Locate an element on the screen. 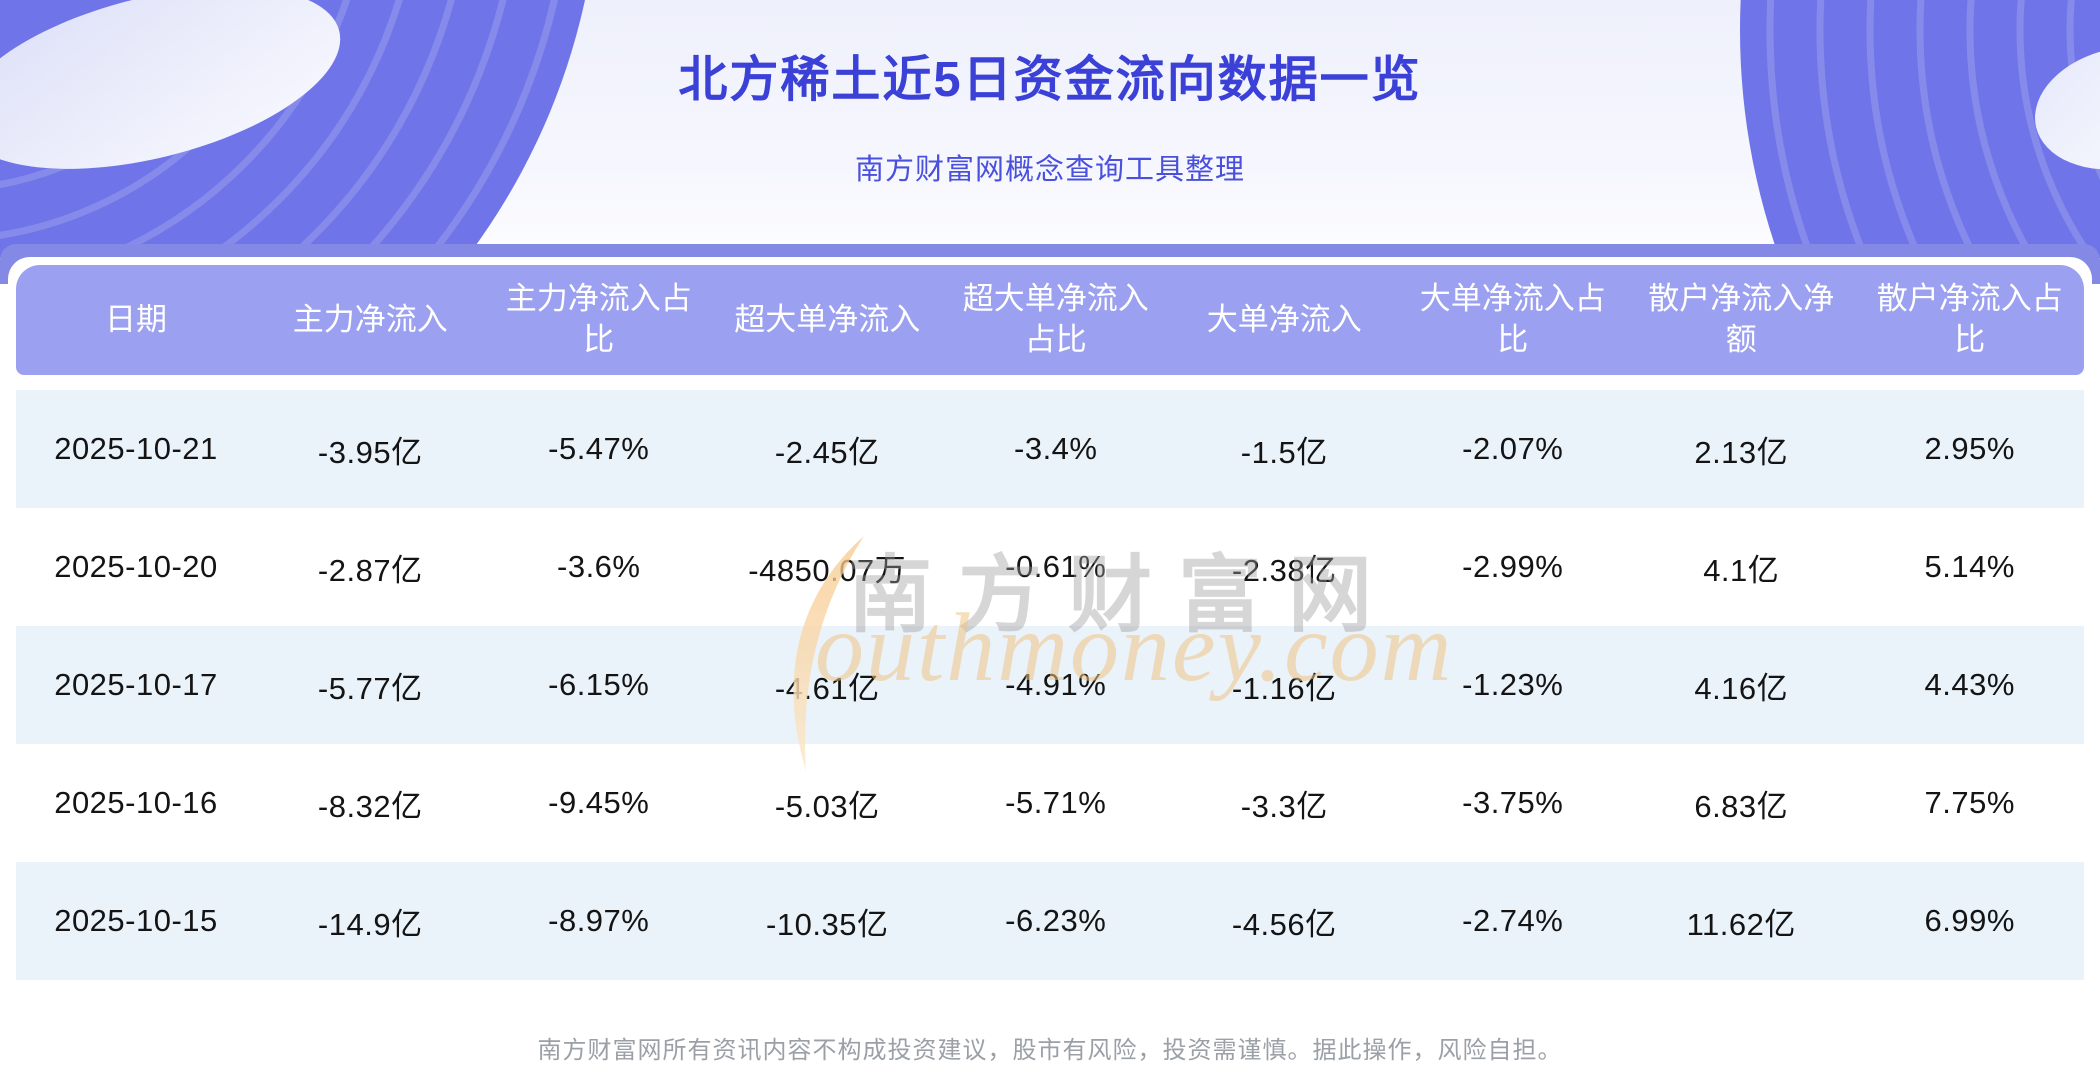 This screenshot has width=2100, height=1088. table-cell: 7.75% is located at coordinates (1969, 802).